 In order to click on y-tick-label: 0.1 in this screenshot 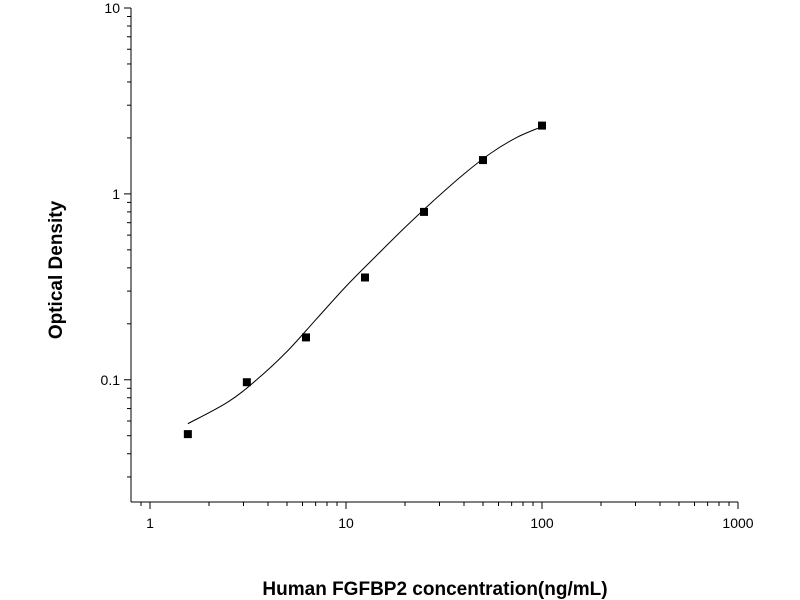, I will do `click(111, 380)`.